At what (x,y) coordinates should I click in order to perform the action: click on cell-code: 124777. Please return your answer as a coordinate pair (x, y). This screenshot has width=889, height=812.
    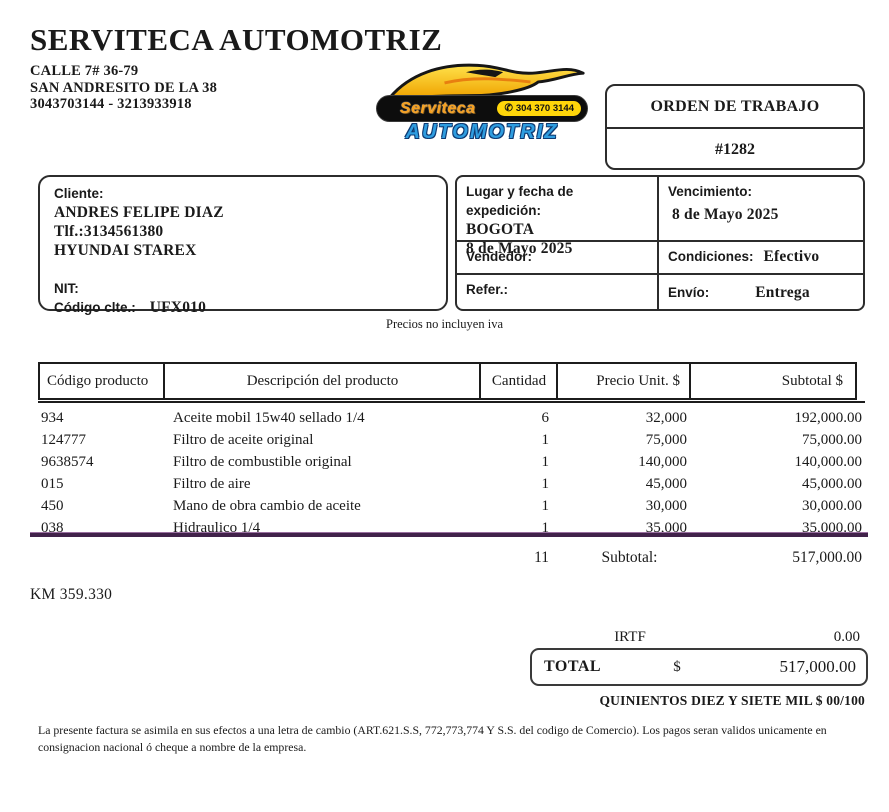
    Looking at the image, I should click on (63, 439).